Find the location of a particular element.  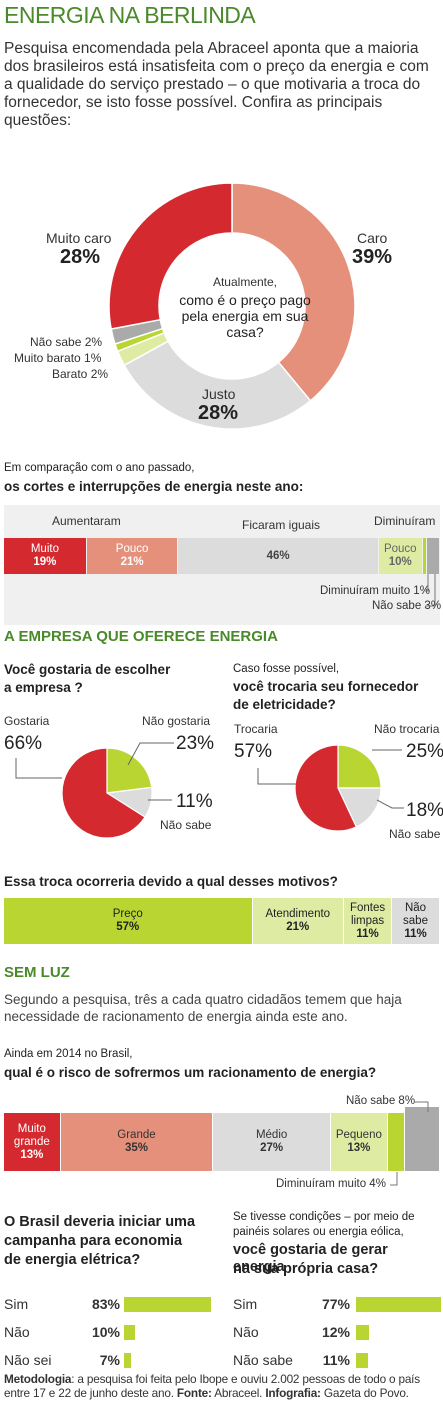

escolher-label-naosabe: Não sabe is located at coordinates (186, 825).